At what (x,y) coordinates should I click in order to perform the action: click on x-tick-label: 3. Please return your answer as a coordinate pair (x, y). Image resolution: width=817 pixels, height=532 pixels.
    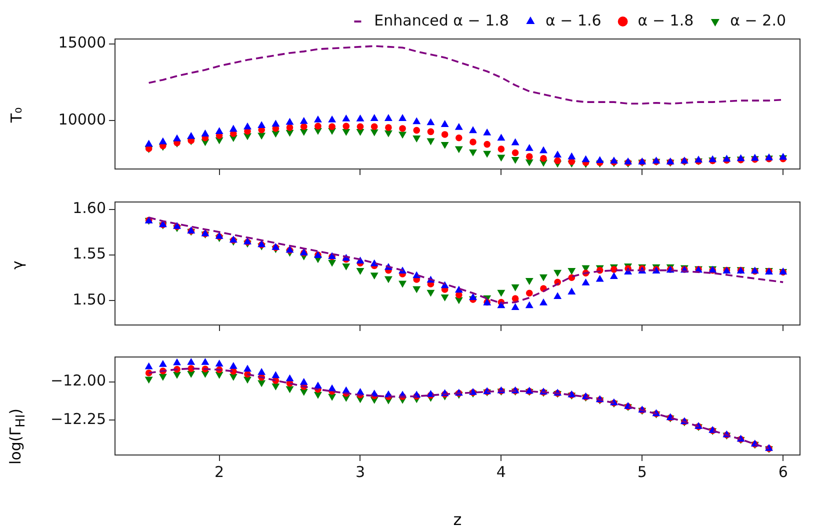
    Looking at the image, I should click on (360, 471).